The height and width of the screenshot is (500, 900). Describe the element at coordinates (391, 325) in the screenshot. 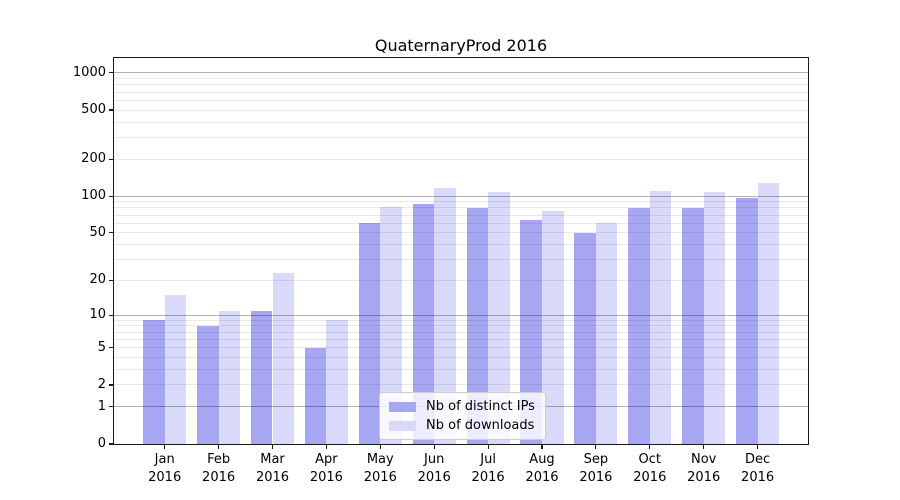

I see `bar-downloads-may` at that location.